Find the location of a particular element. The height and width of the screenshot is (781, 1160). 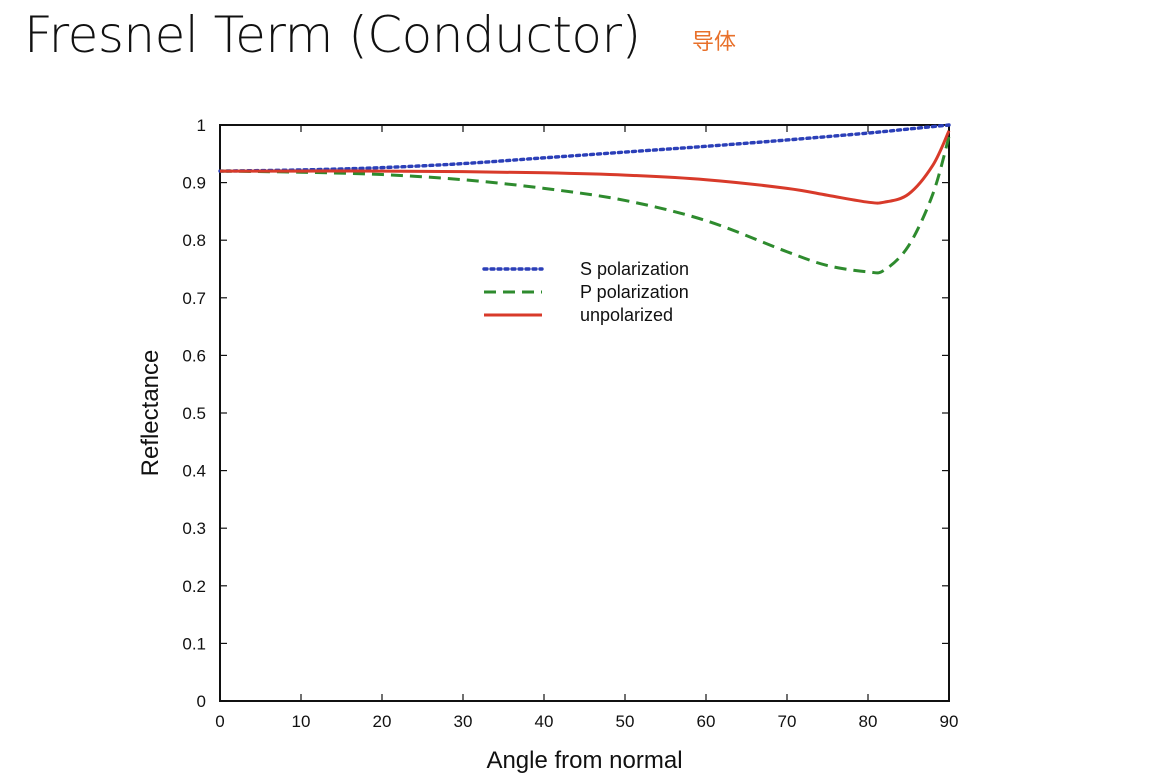

y-tick-label: 0.1 is located at coordinates (194, 643).